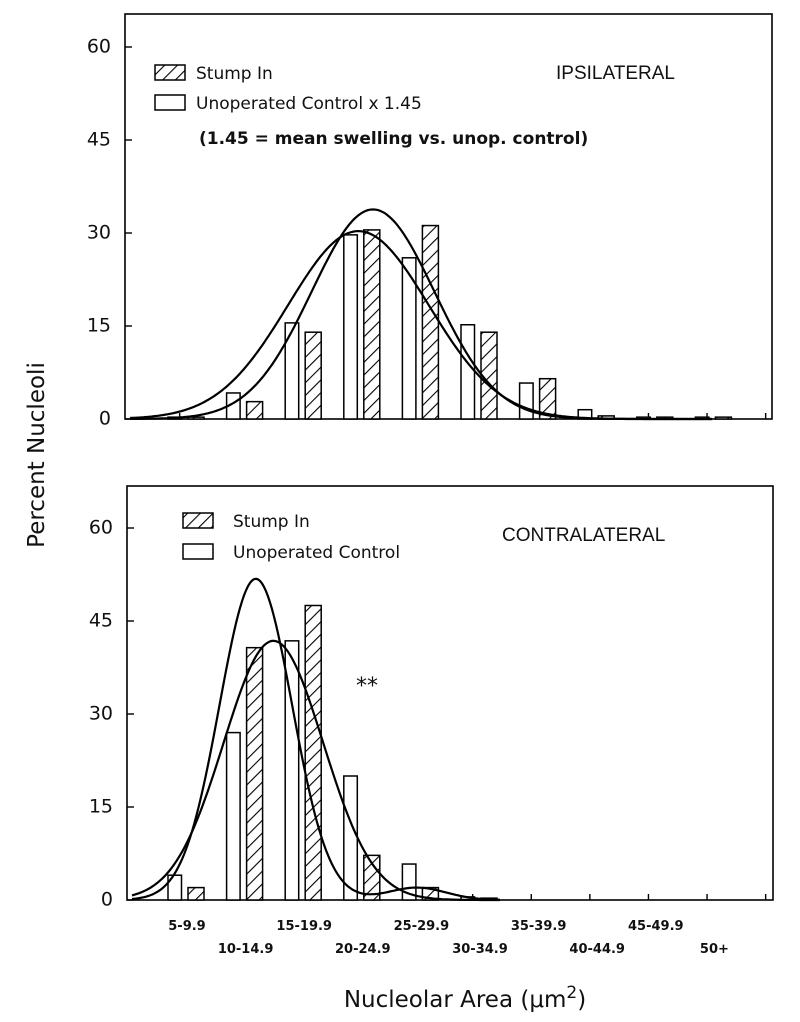 Image resolution: width=800 pixels, height=1022 pixels. I want to click on x-axis-title-superscript: 2, so click(571, 993).